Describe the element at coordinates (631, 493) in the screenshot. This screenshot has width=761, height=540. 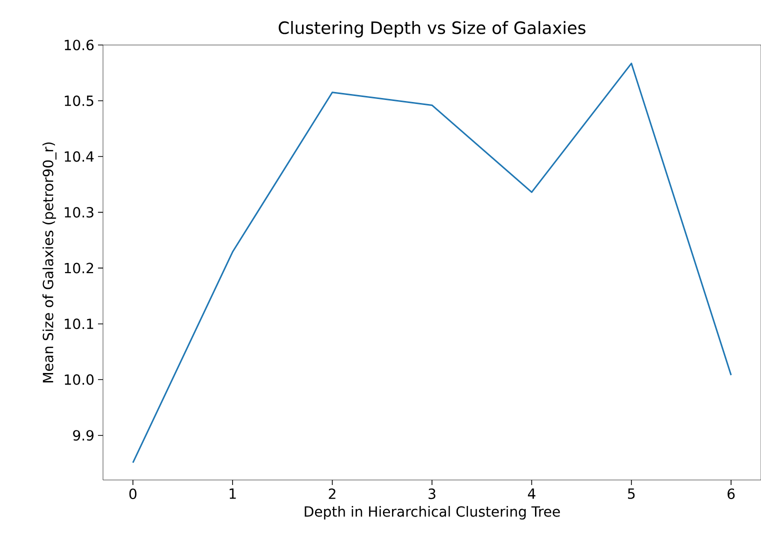
I see `x-tick-label: 5` at that location.